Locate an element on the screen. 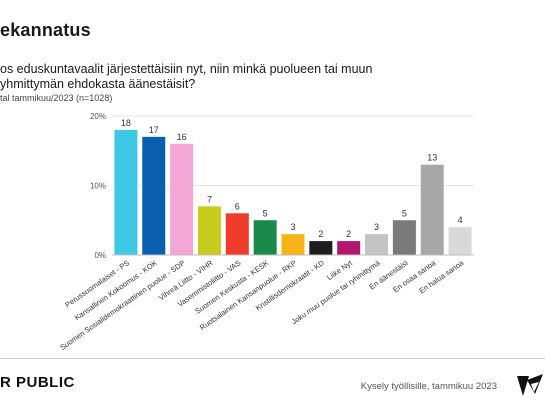  y-tick-label: 20% is located at coordinates (98, 116).